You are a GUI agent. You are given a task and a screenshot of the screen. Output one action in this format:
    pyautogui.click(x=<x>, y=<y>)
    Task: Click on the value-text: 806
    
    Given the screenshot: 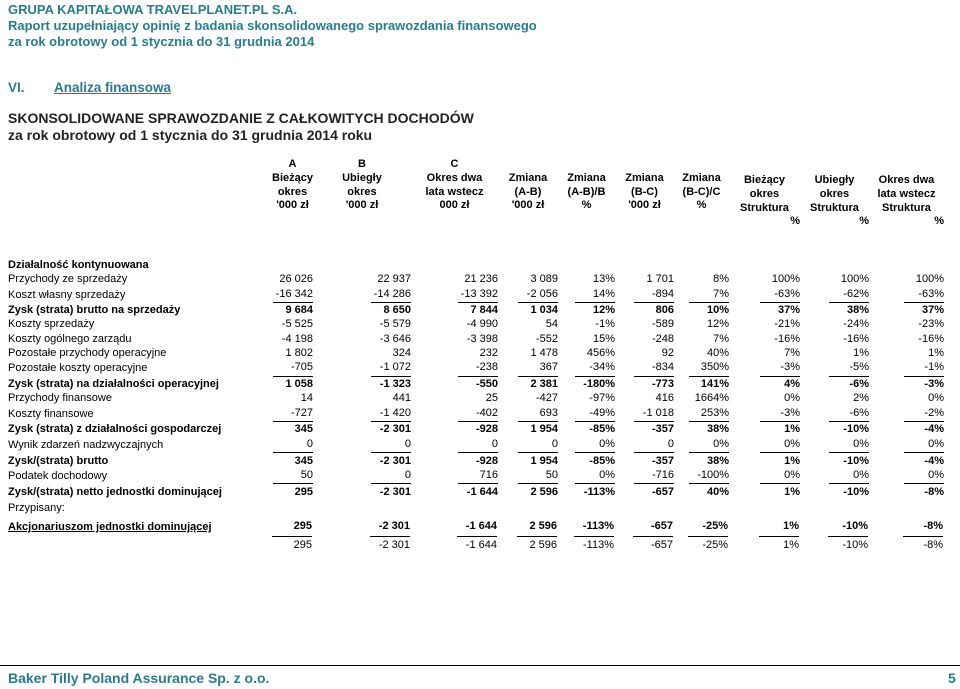 What is the action you would take?
    pyautogui.click(x=664, y=310)
    